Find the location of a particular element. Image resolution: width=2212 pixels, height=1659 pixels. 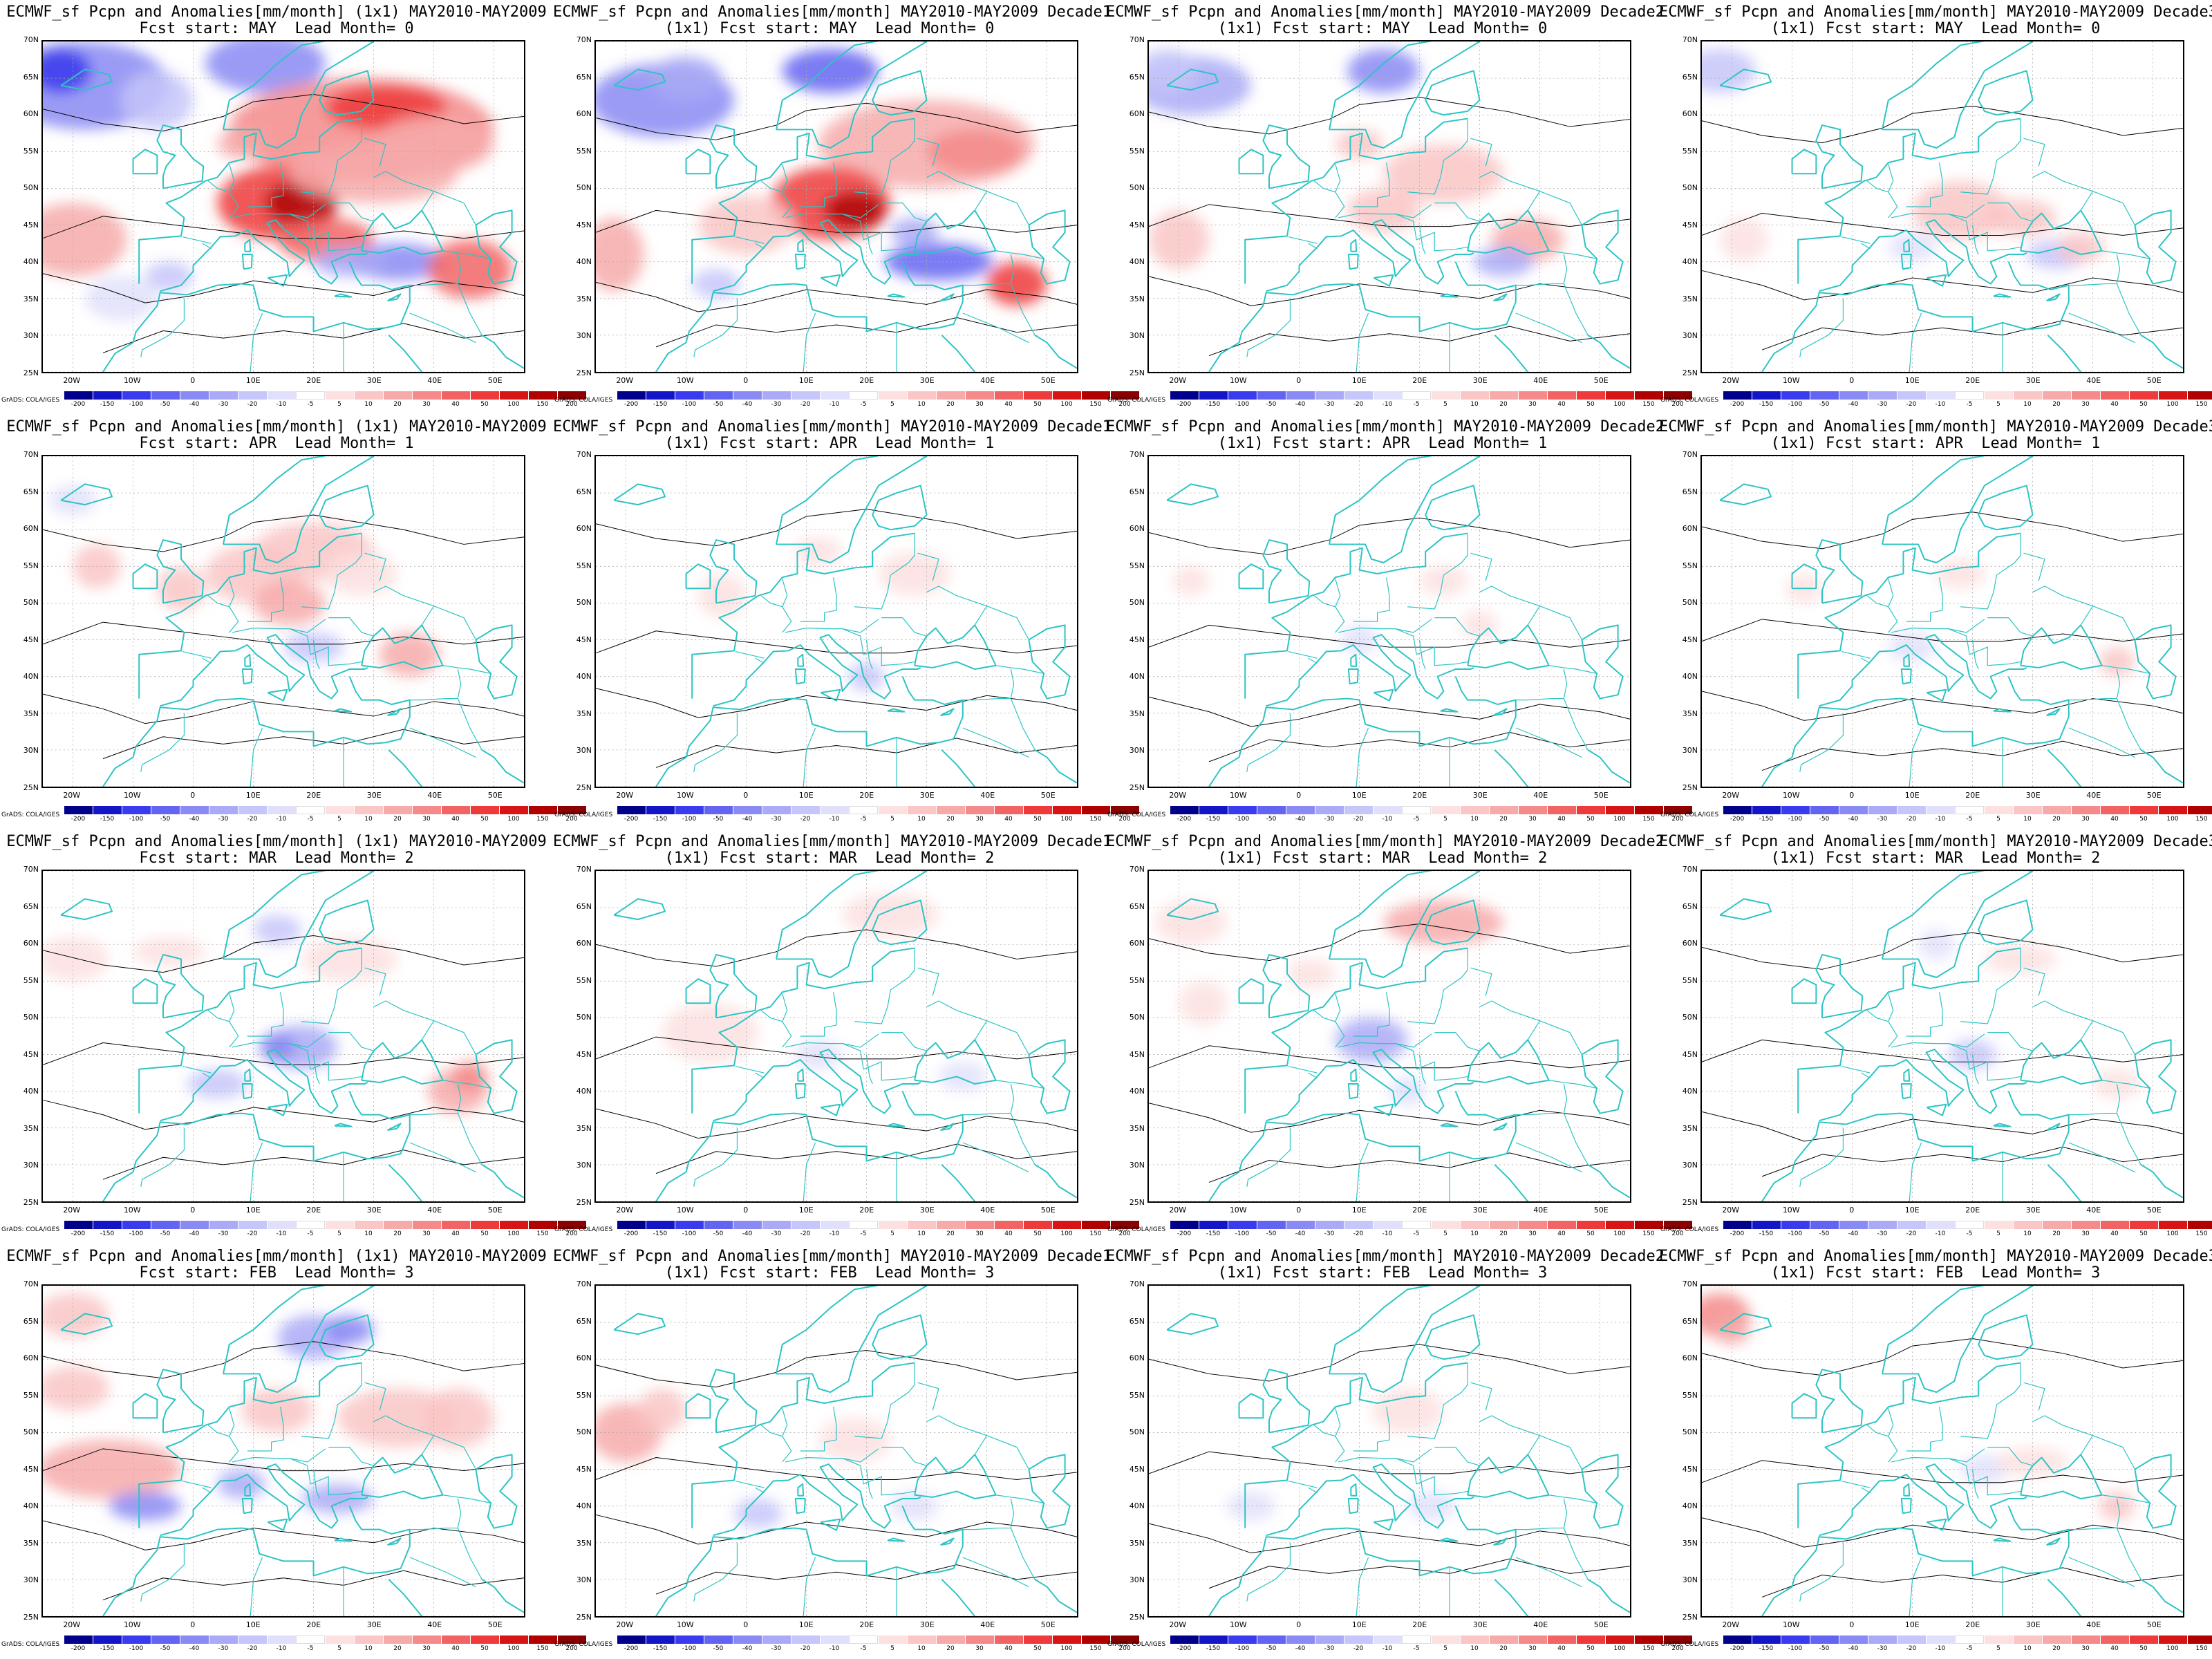

colorbar is located at coordinates (325, 395).